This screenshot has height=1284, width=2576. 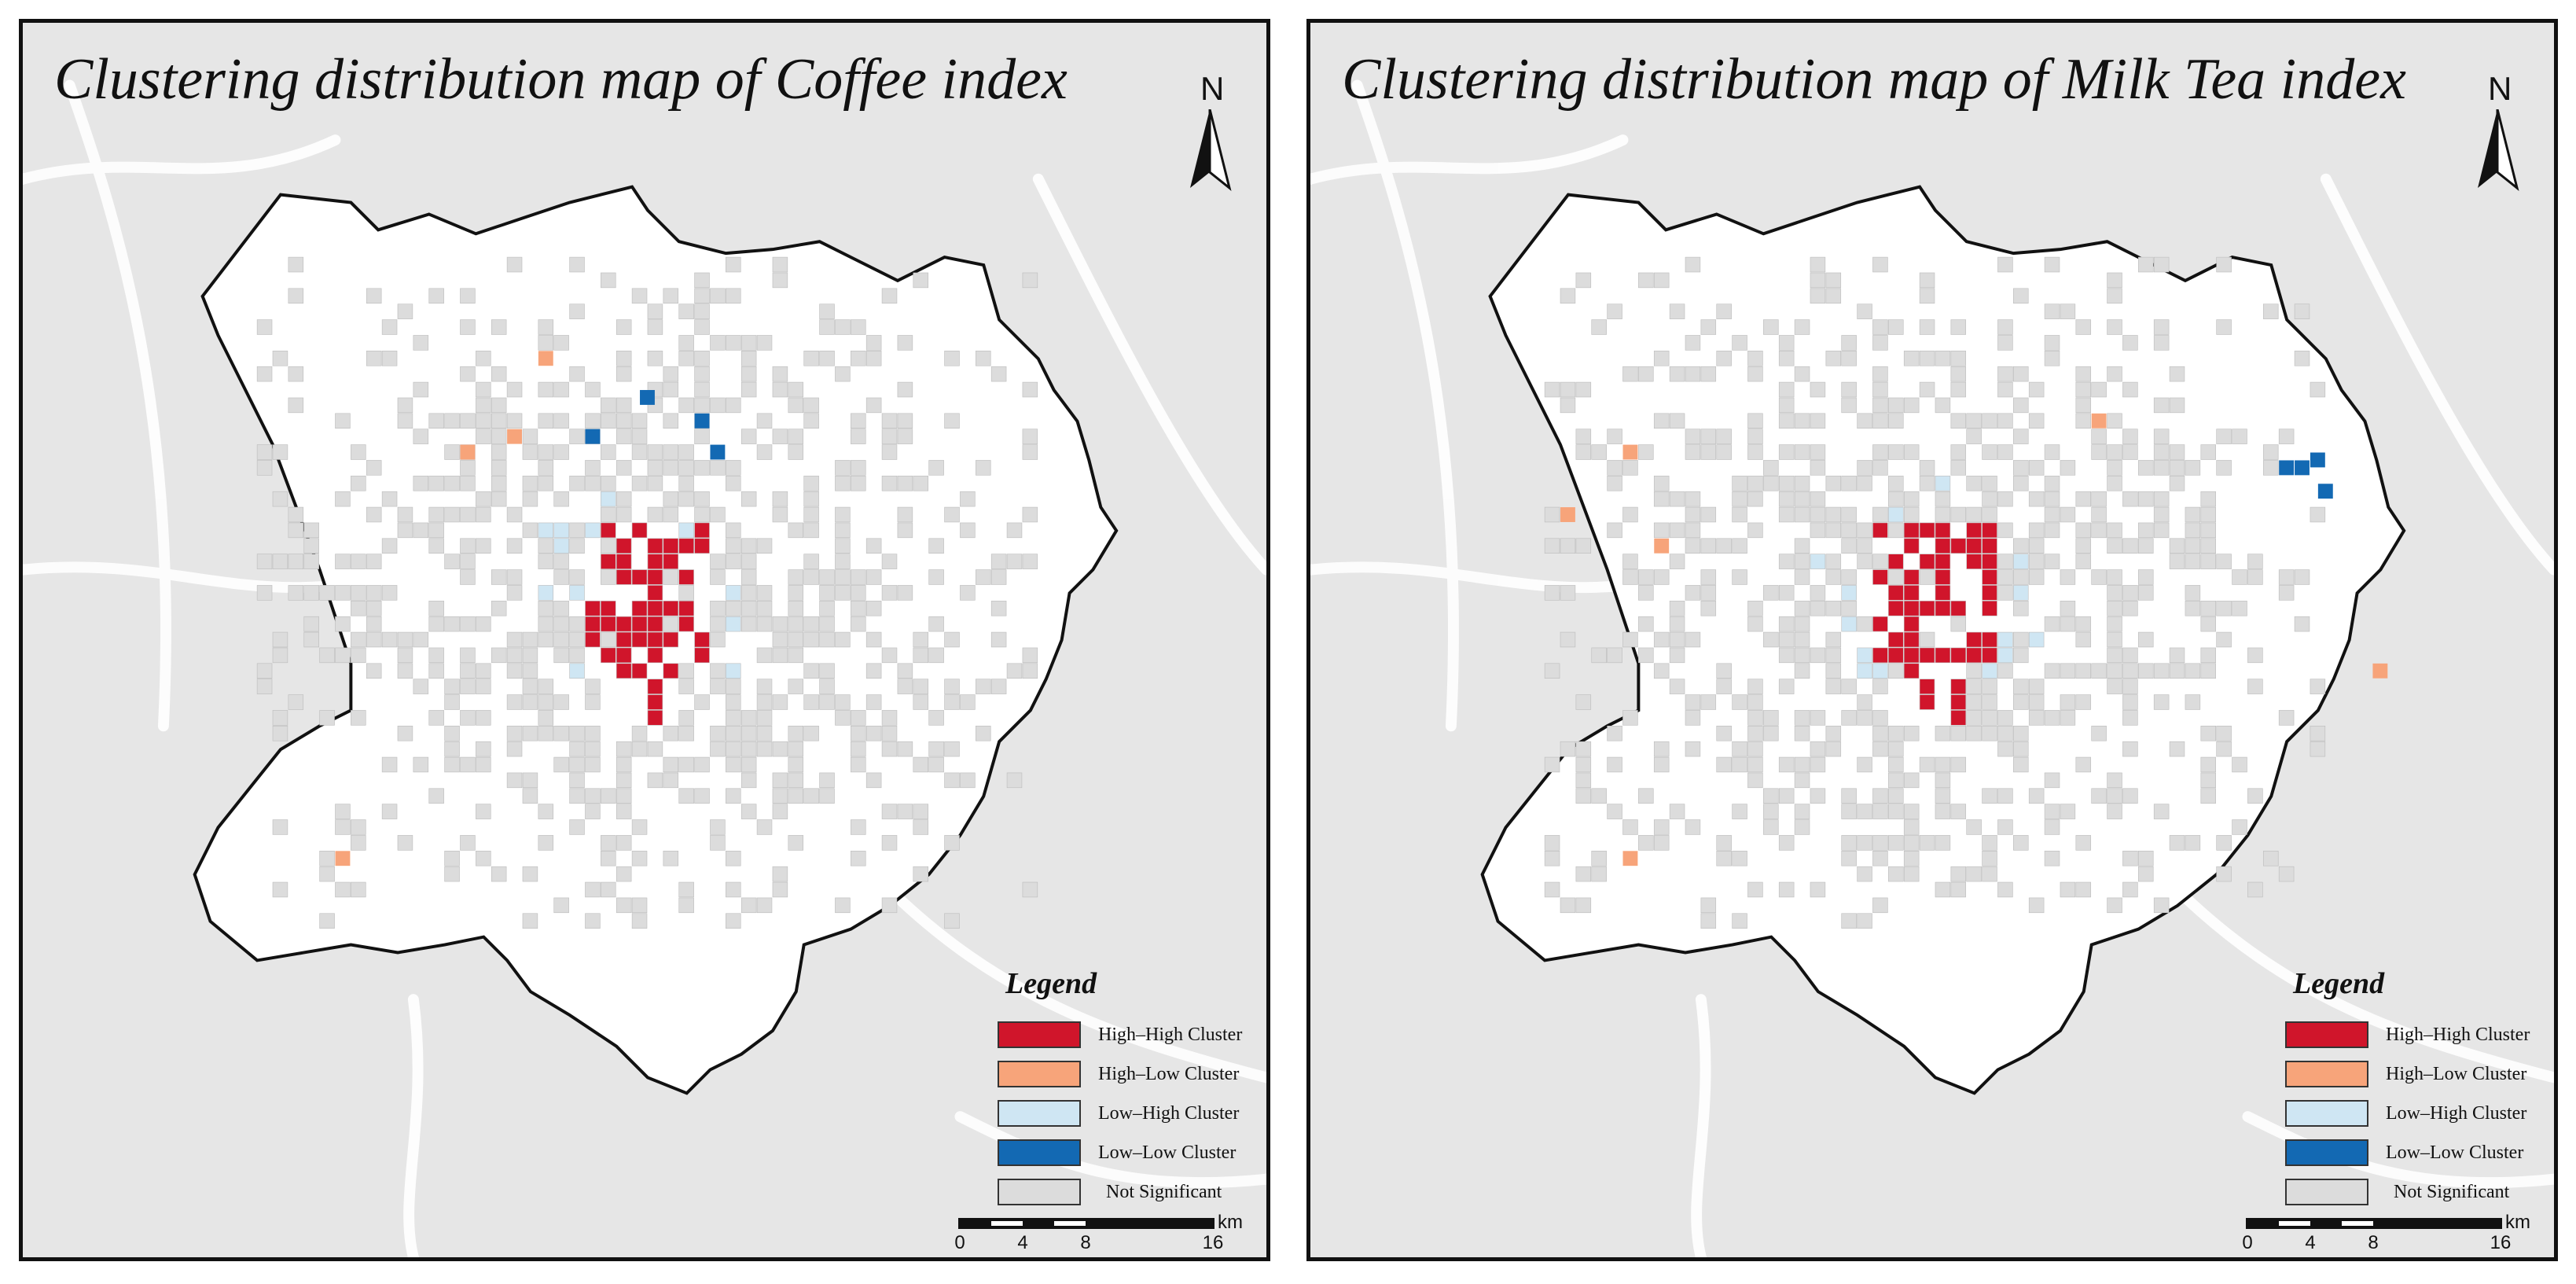 I want to click on legend-item-high-low: High–Low Cluster, so click(x=1127, y=1074).